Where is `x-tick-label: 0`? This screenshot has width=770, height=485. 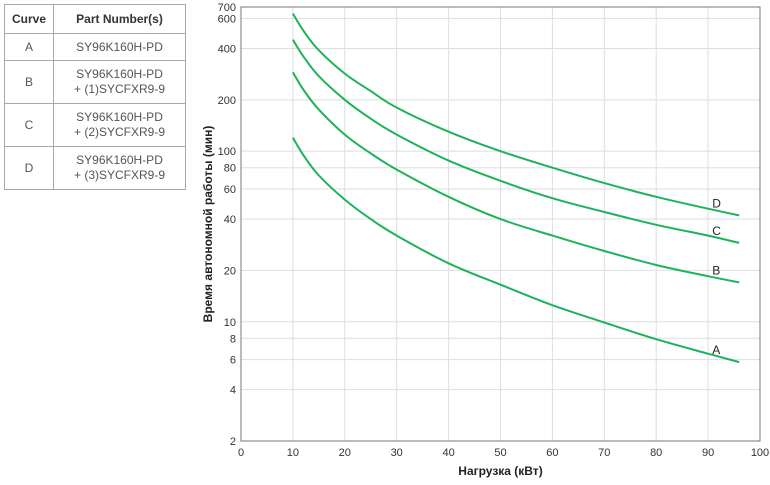
x-tick-label: 0 is located at coordinates (241, 453).